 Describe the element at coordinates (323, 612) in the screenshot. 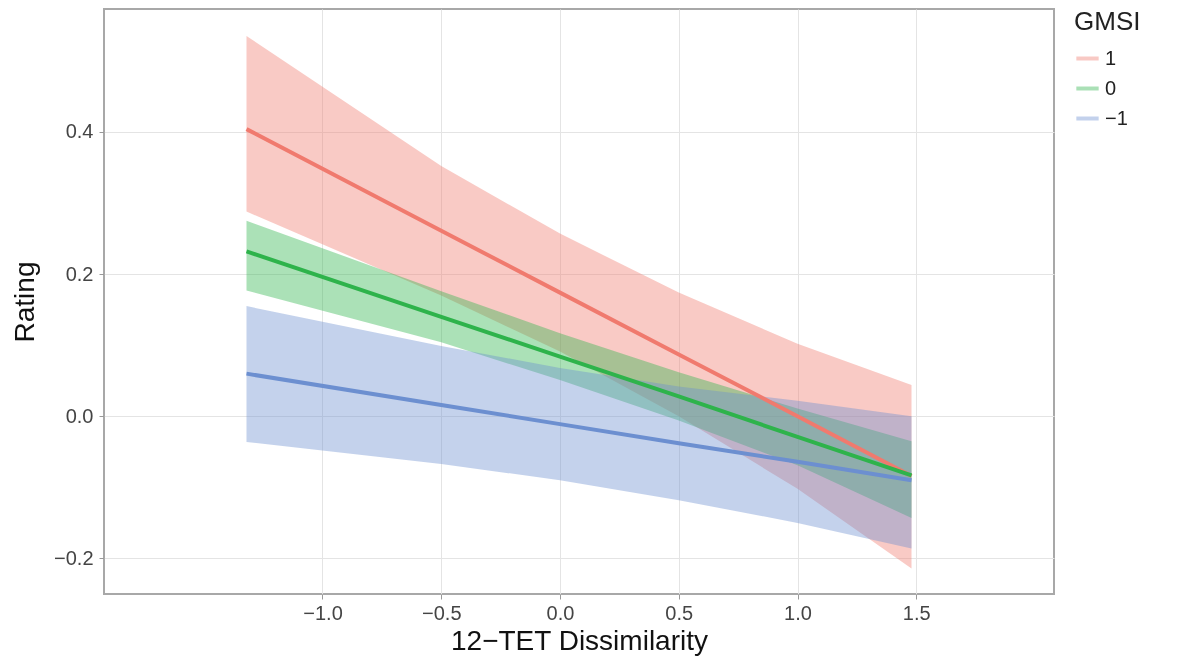

I see `x-tick-label: −1.0` at that location.